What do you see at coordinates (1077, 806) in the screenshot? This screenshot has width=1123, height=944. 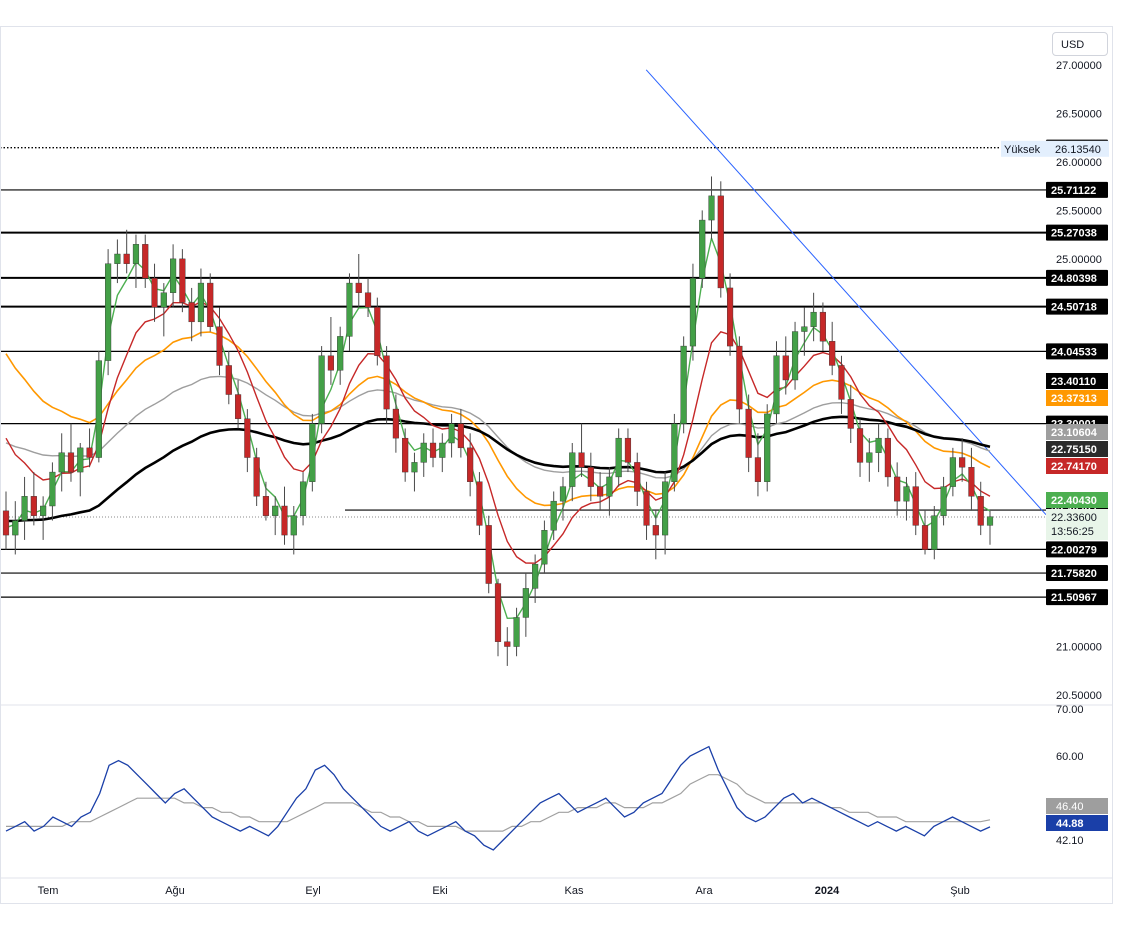 I see `rsi-ma-badge-bg` at bounding box center [1077, 806].